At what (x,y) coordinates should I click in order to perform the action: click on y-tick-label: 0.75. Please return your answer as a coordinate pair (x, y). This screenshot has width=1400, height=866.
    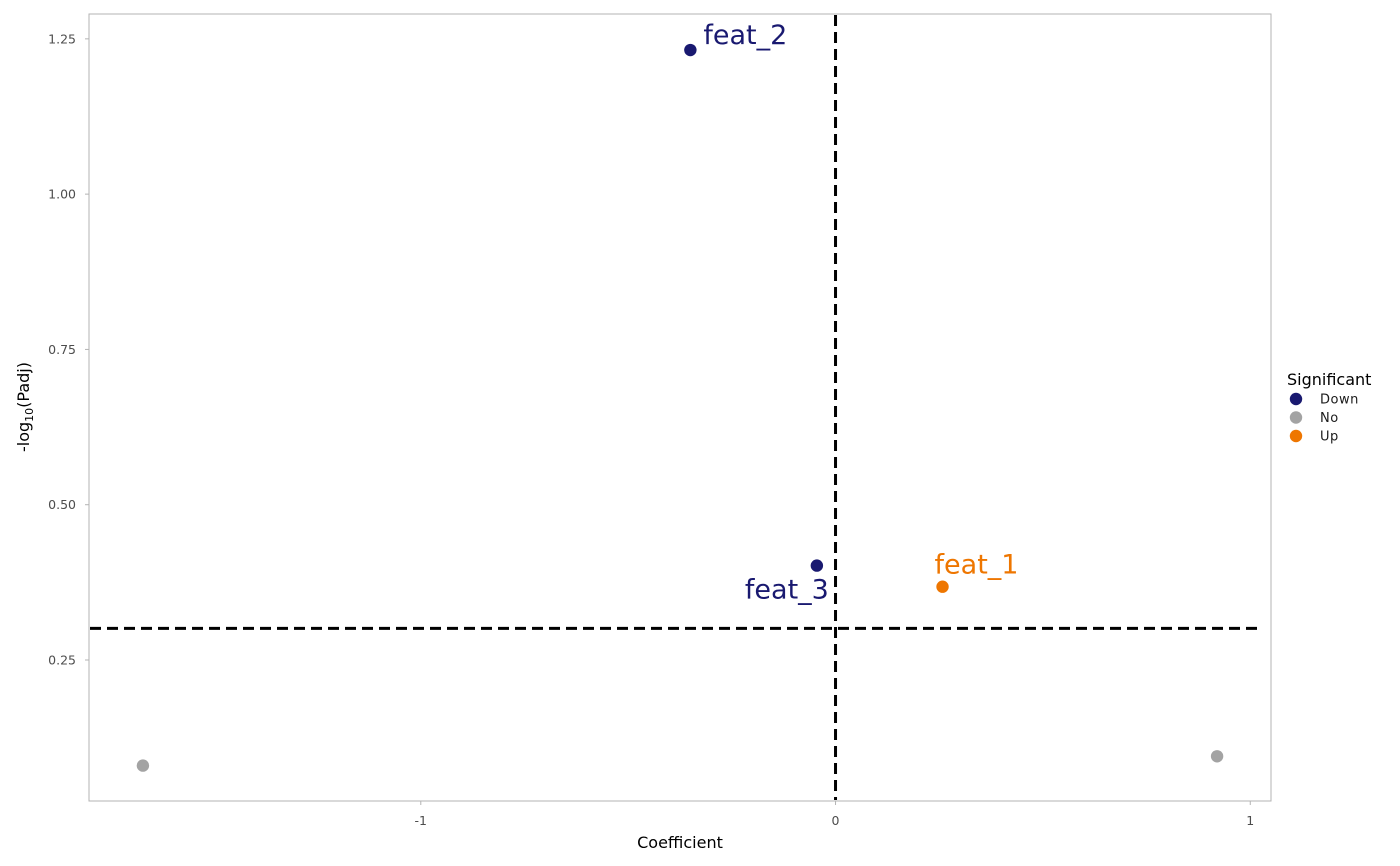
    Looking at the image, I should click on (62, 349).